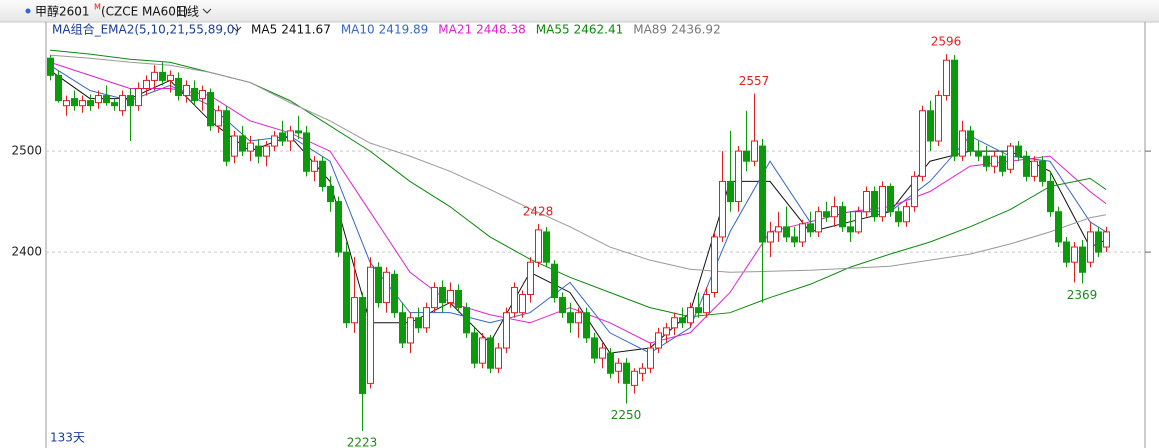  I want to click on period-dropdown, so click(207, 11).